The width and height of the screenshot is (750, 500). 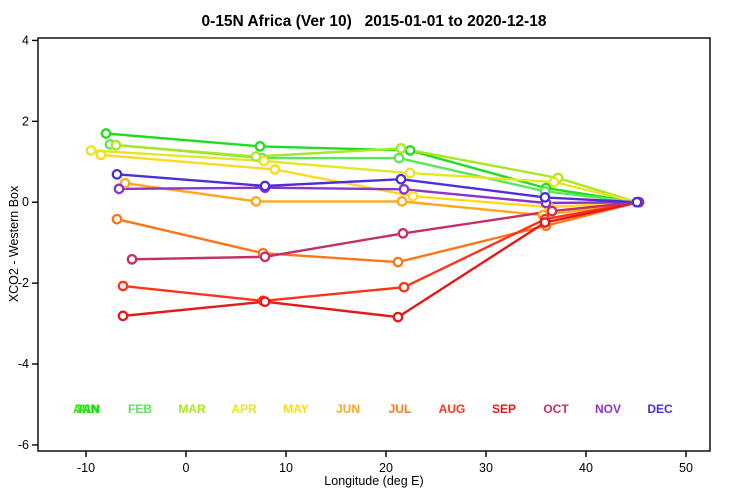 I want to click on x-tick-label: 50, so click(x=686, y=468).